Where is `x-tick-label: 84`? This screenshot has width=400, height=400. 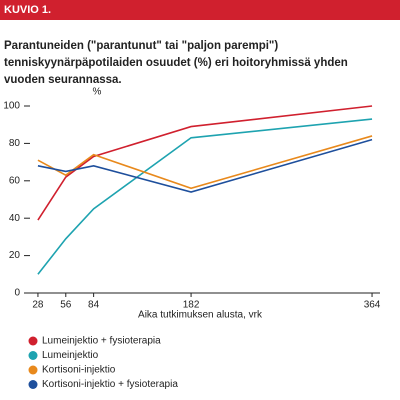 x-tick-label: 84 is located at coordinates (94, 305).